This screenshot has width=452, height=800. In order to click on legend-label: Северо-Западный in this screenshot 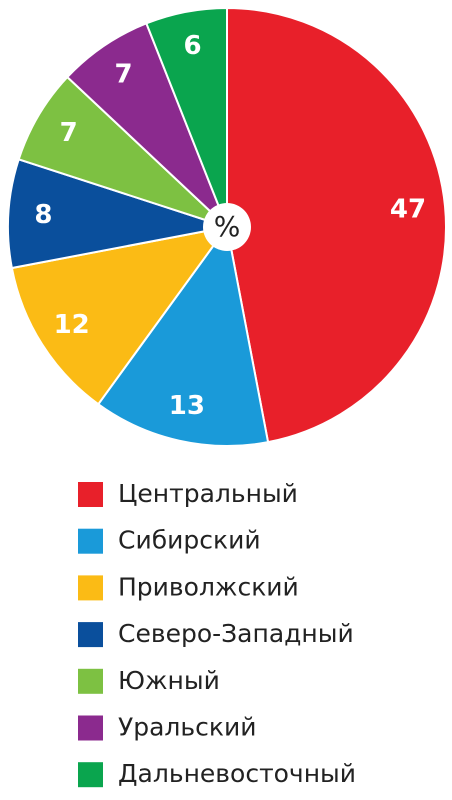, I will do `click(236, 633)`.